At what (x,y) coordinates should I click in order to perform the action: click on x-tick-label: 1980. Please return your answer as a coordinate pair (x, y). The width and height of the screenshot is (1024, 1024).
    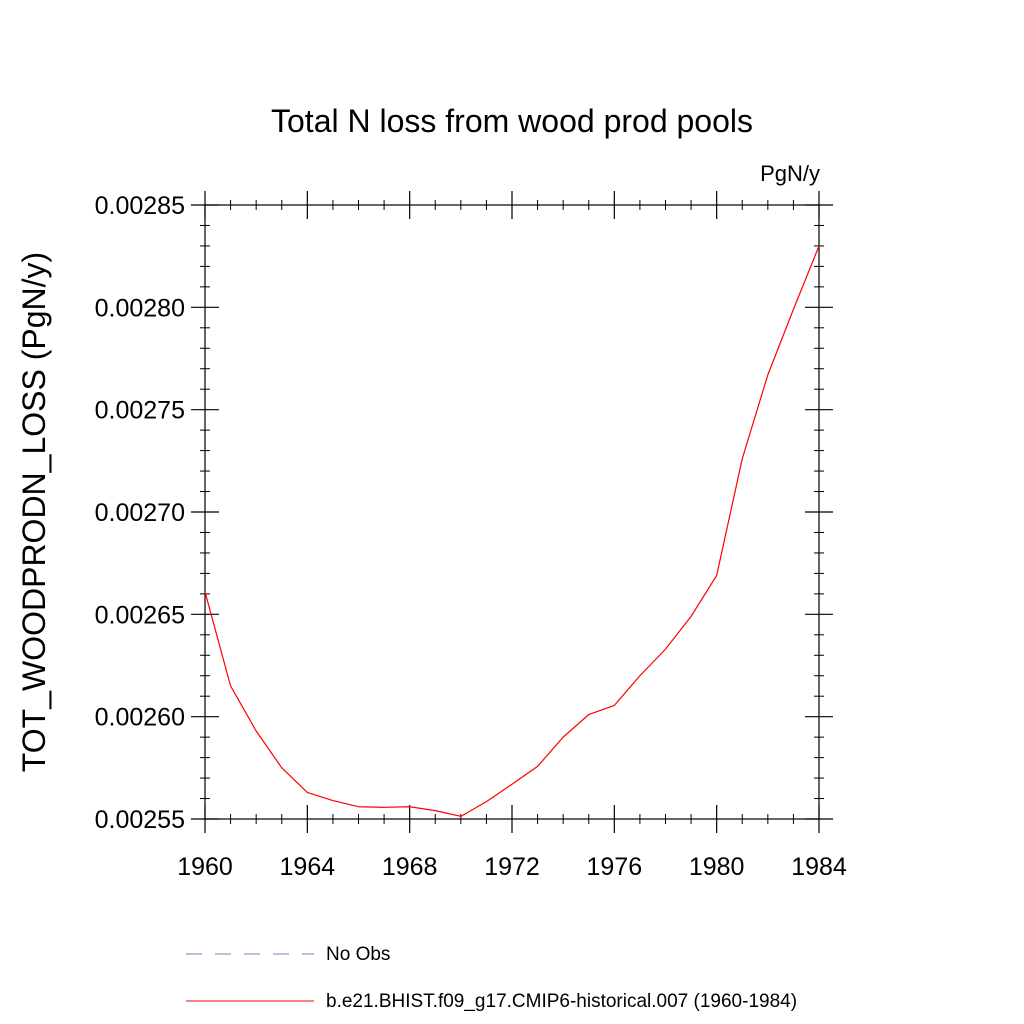
    Looking at the image, I should click on (717, 867).